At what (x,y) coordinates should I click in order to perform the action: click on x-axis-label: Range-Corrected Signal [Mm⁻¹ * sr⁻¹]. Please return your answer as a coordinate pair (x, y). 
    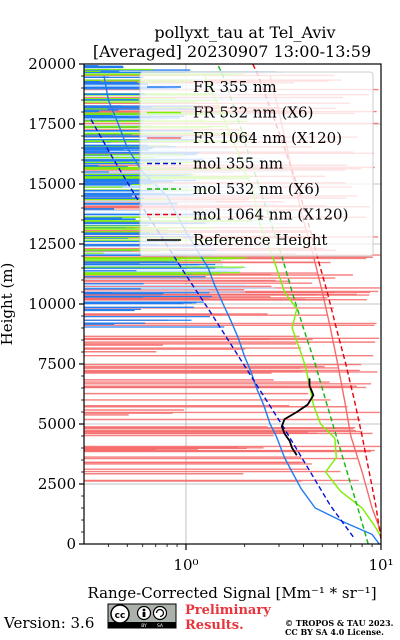
    Looking at the image, I should click on (231, 593).